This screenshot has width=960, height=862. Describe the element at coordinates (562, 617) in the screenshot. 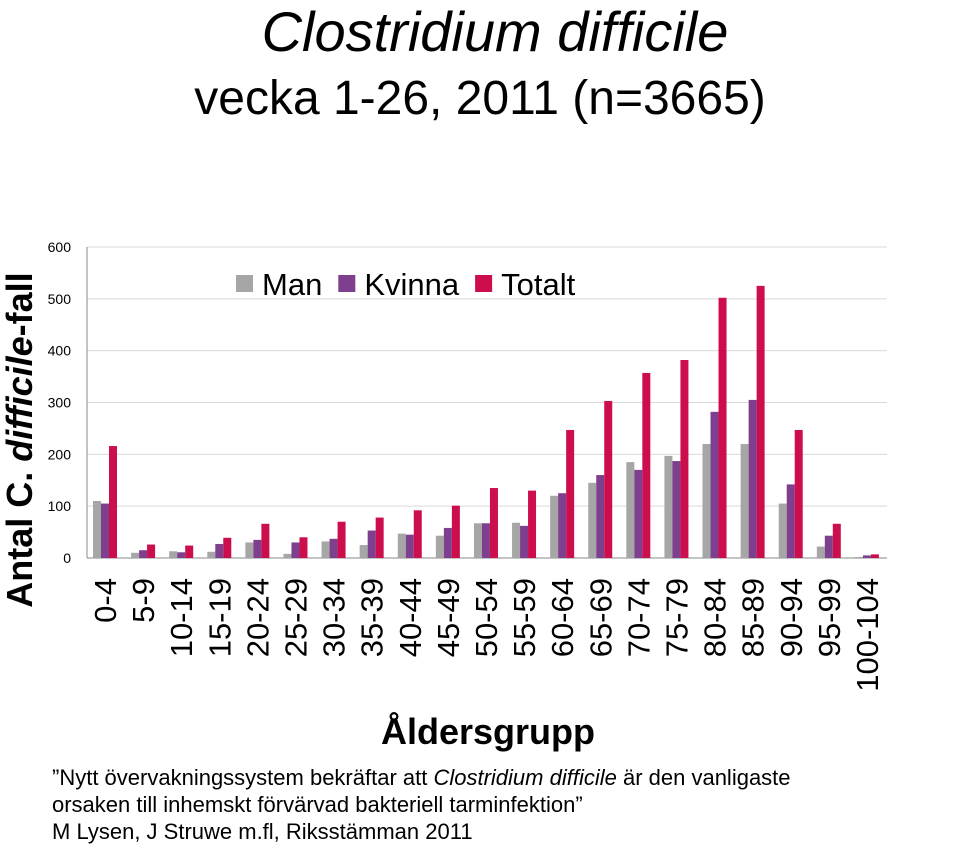

I see `x-tick-label: 60-64` at that location.